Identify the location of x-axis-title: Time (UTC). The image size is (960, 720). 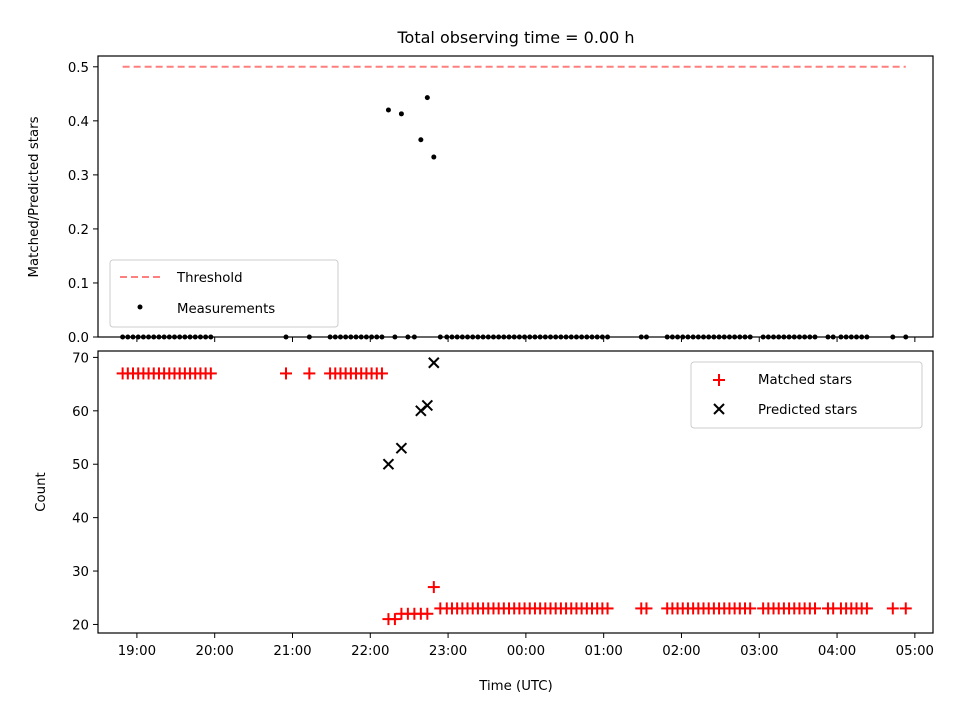
(515, 686).